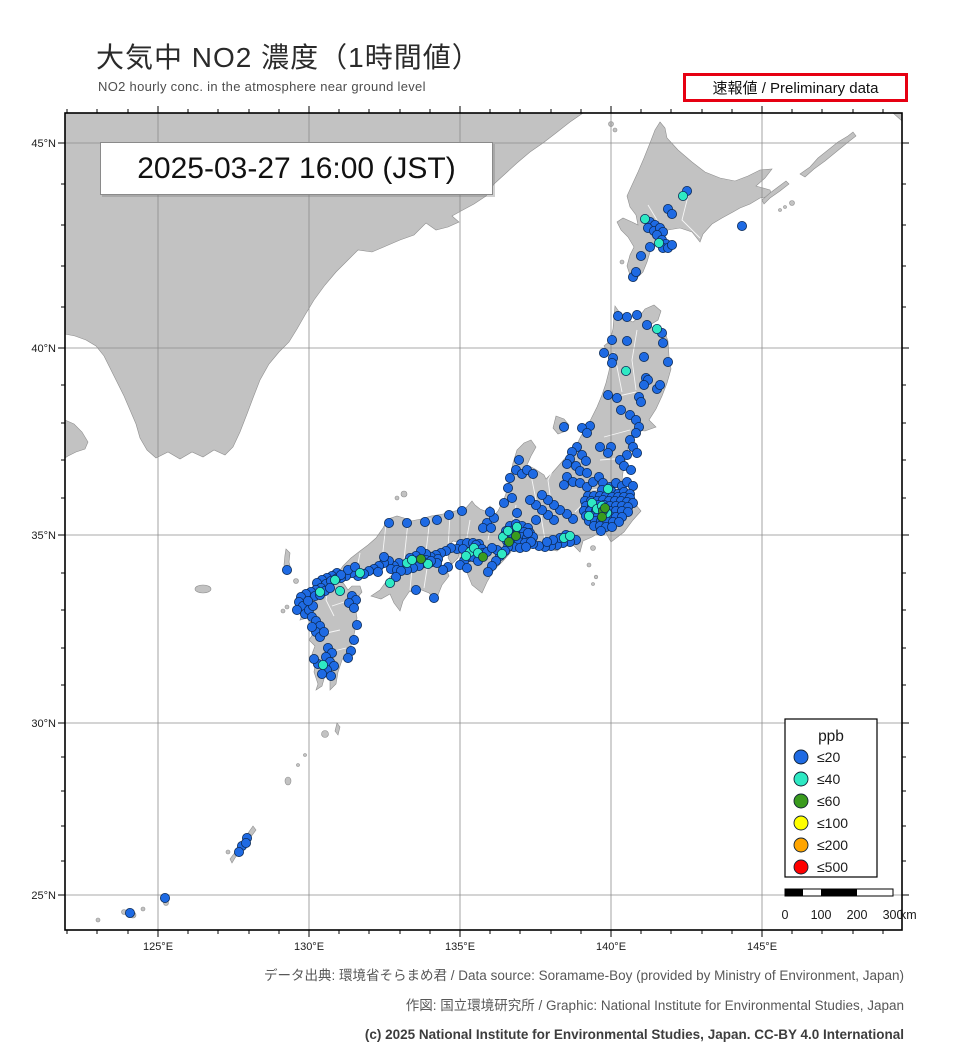 The width and height of the screenshot is (980, 1060). Describe the element at coordinates (828, 801) in the screenshot. I see `legend-item-label: ≤60` at that location.